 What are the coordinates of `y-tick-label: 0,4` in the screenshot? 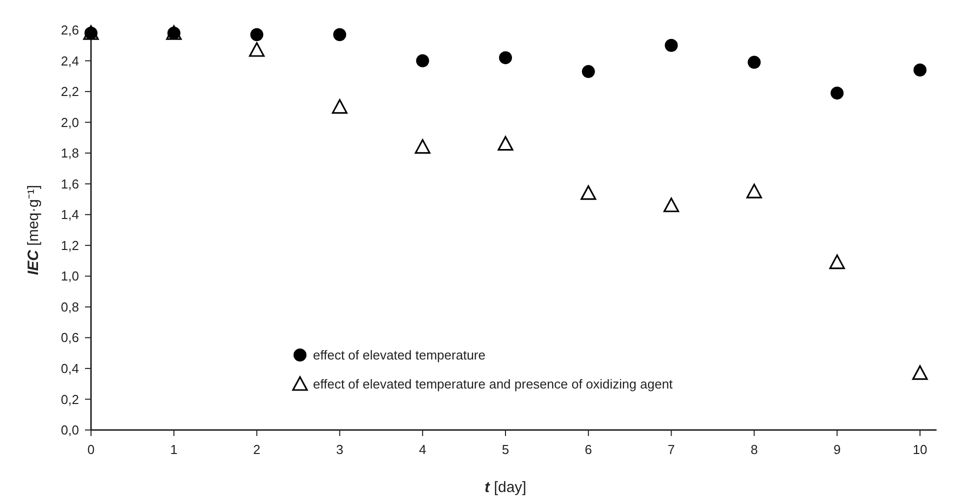 It's located at (69, 368).